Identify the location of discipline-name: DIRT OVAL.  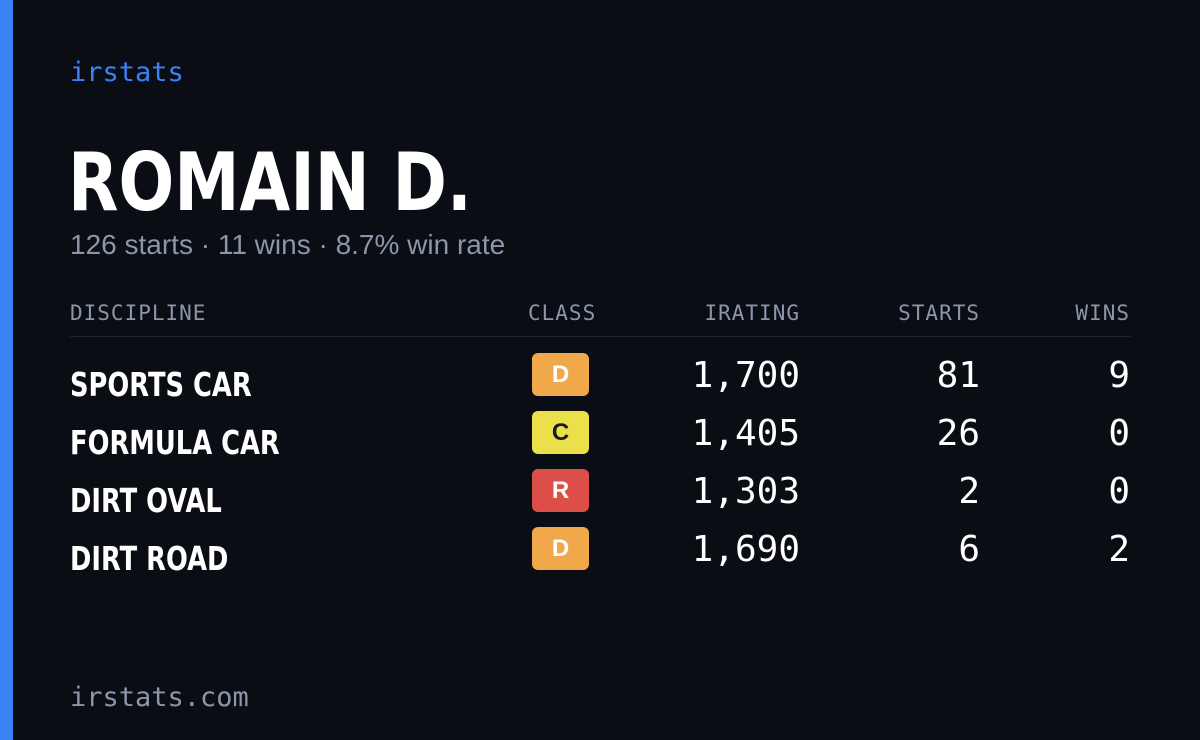
(146, 500).